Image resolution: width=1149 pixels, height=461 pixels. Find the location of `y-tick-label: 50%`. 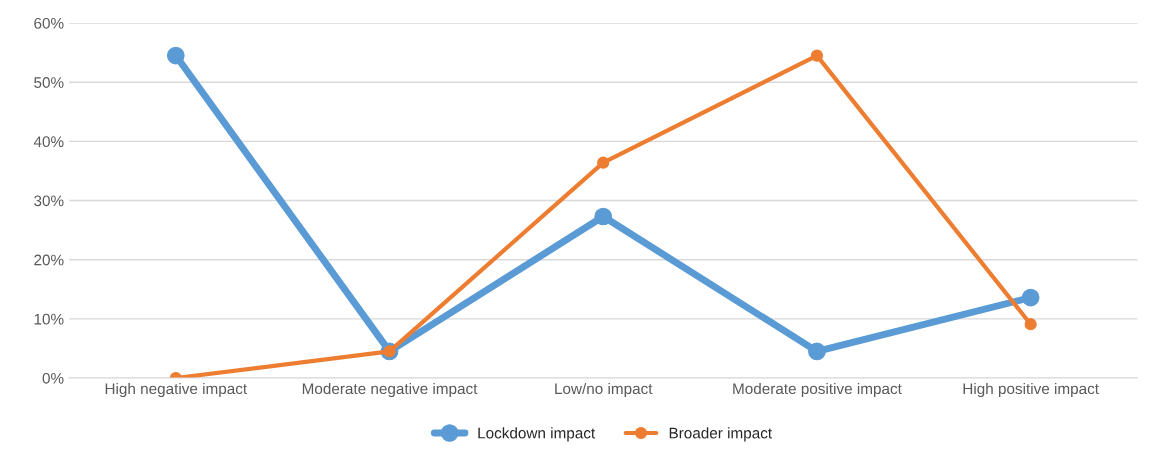

y-tick-label: 50% is located at coordinates (49, 82).